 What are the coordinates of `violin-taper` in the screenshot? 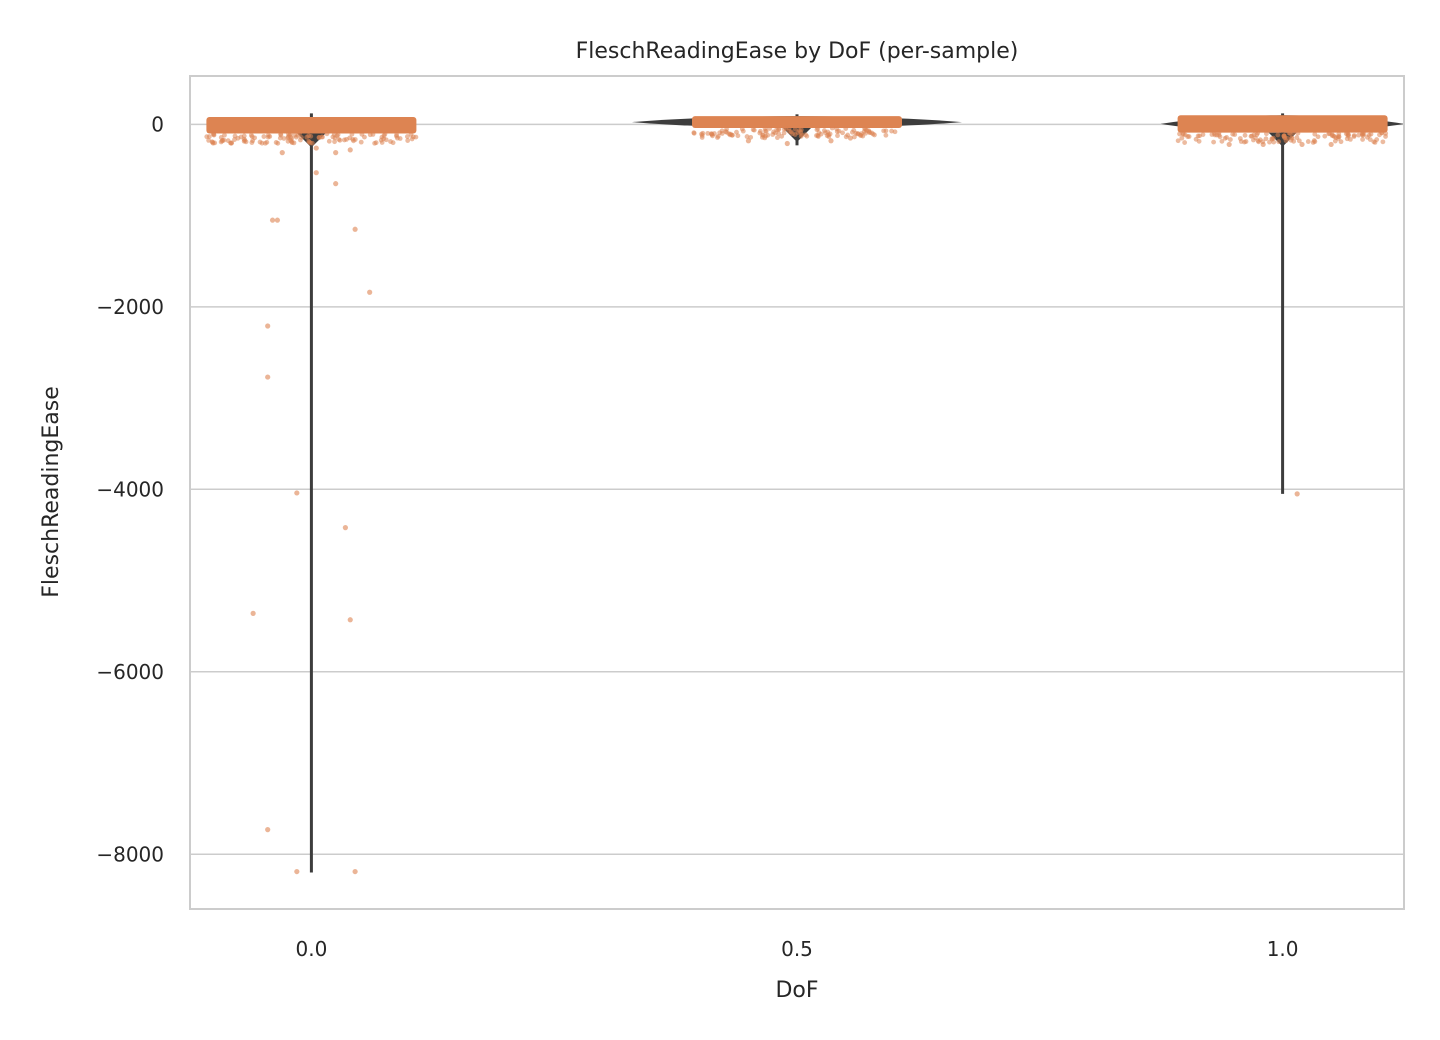 It's located at (1282, 139).